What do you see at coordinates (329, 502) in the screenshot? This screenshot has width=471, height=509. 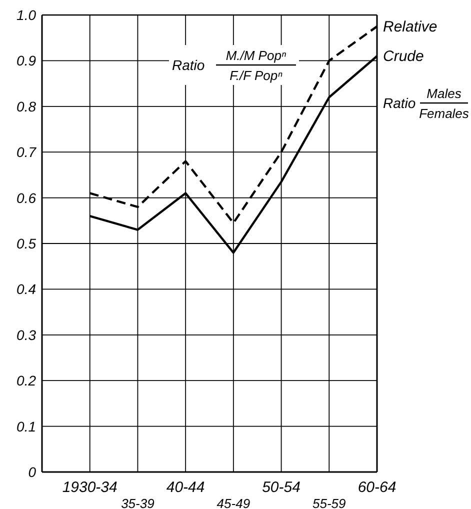 I see `x-tick-label: 55-59` at bounding box center [329, 502].